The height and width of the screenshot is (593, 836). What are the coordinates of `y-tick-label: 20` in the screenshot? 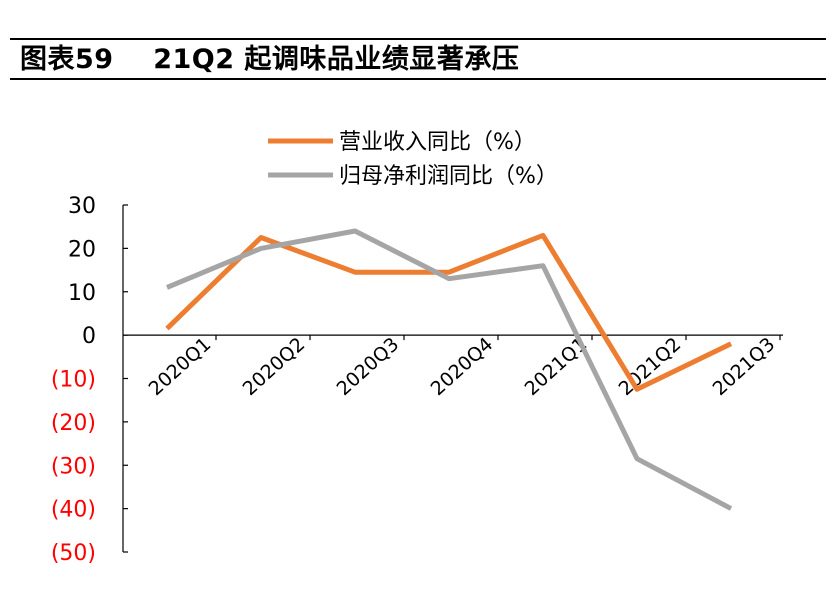 It's located at (82, 249).